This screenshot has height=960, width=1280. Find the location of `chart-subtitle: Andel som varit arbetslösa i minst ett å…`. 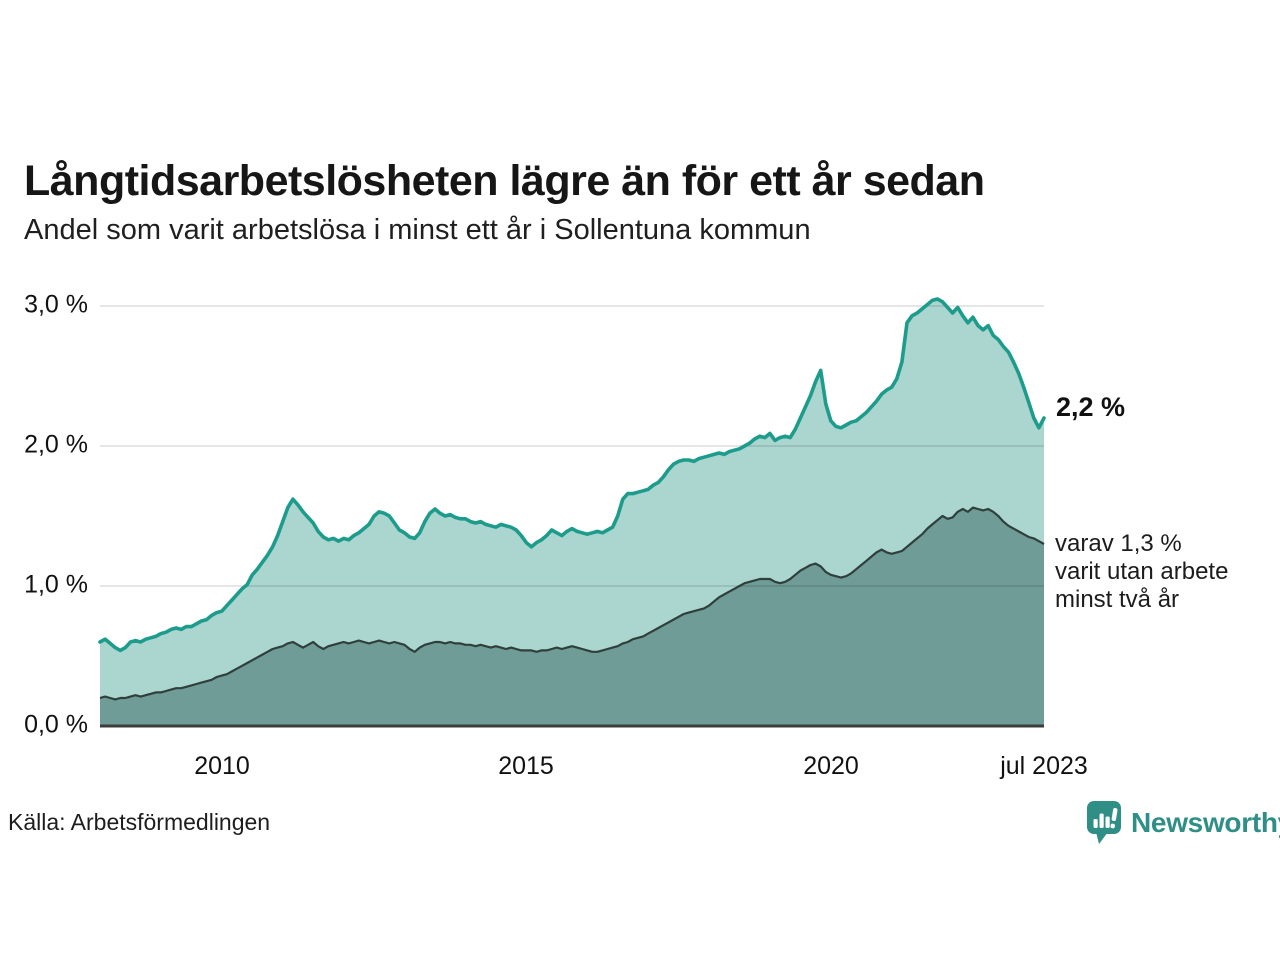

chart-subtitle: Andel som varit arbetslösa i minst ett å… is located at coordinates (417, 230).